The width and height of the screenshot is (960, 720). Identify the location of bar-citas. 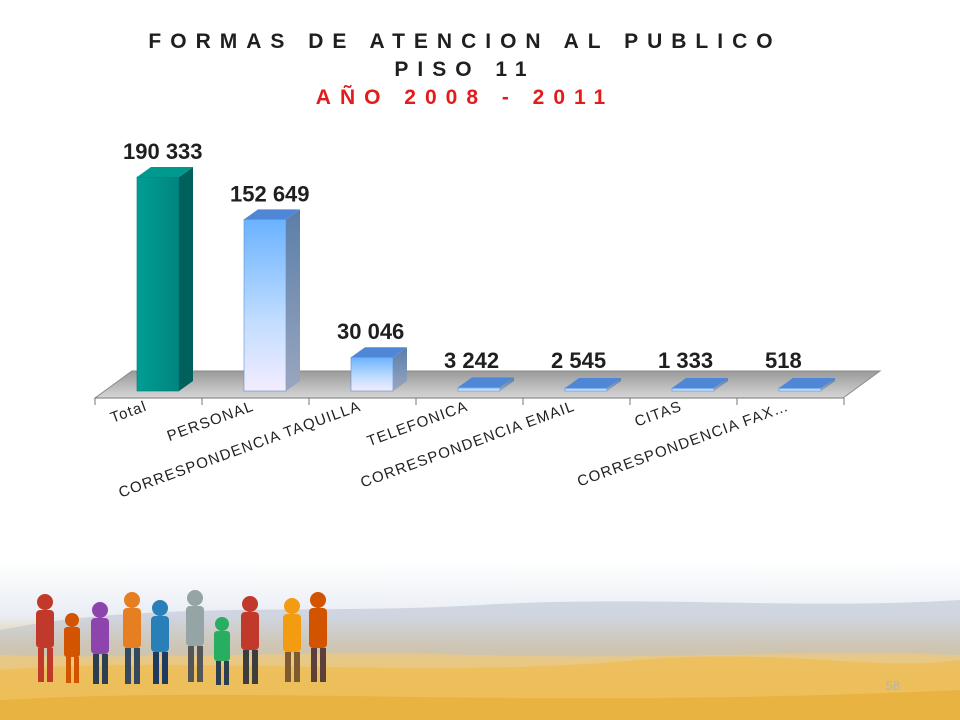
(699, 385).